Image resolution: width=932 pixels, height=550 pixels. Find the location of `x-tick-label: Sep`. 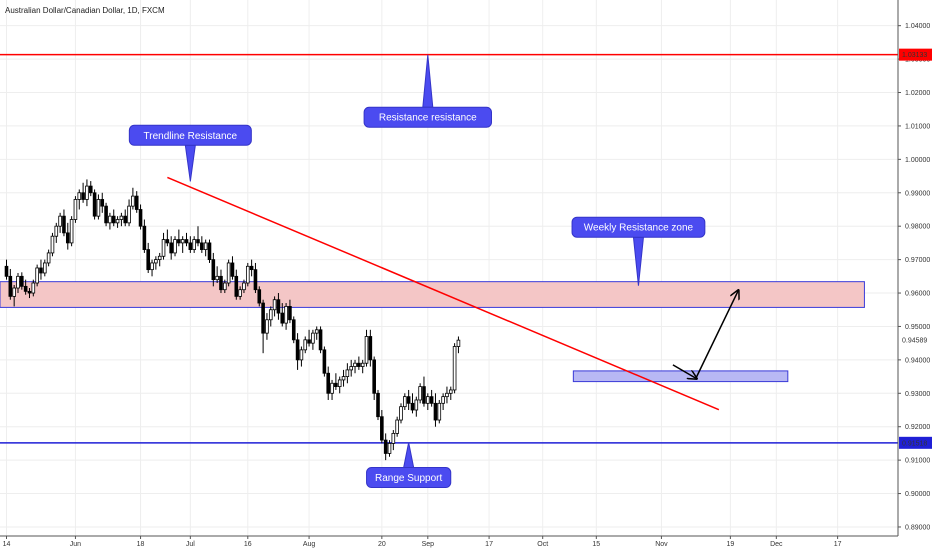

x-tick-label: Sep is located at coordinates (428, 544).